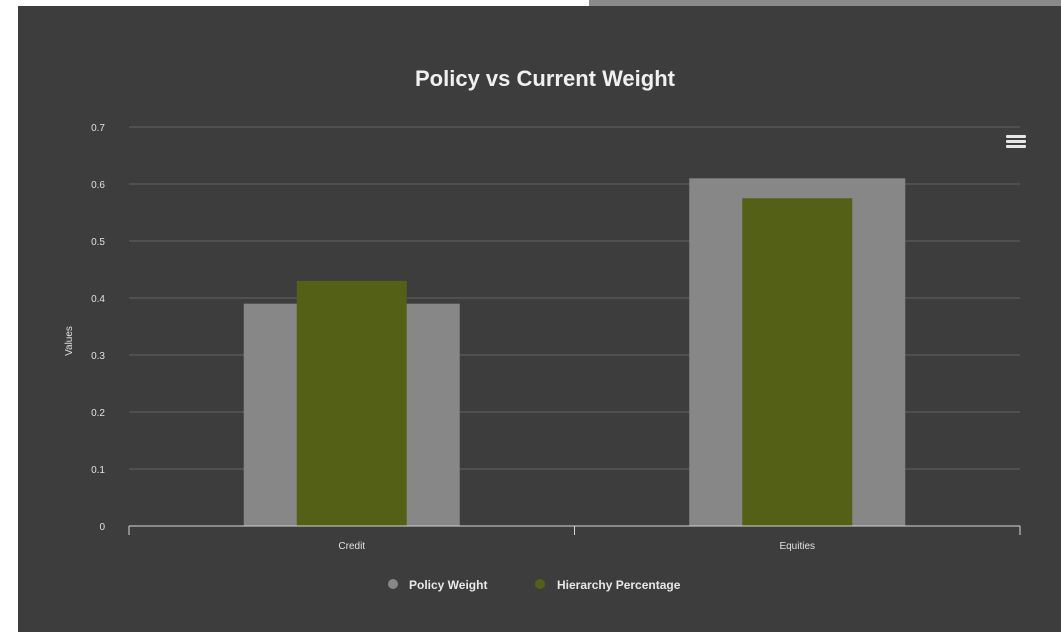 Image resolution: width=1061 pixels, height=632 pixels. I want to click on legend-hierarchy-percentage: Hierarchy Percentage, so click(608, 585).